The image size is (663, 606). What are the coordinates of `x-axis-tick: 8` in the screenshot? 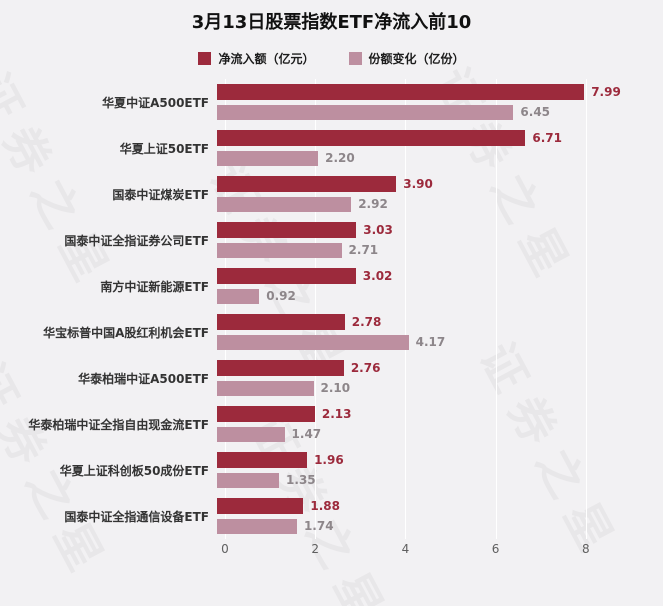 It's located at (586, 549).